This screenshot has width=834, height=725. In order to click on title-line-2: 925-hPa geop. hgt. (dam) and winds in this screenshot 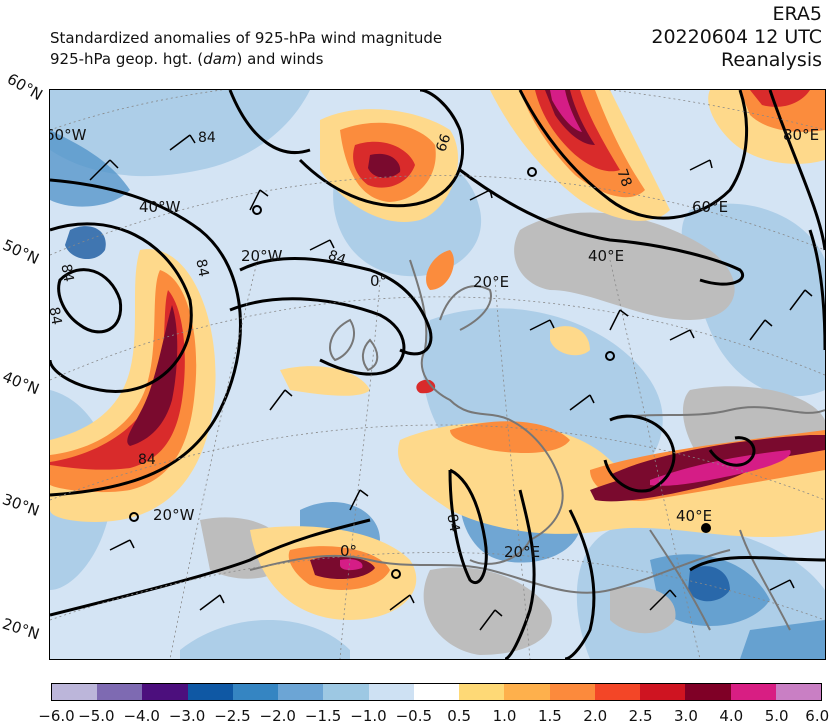, I will do `click(246, 59)`.